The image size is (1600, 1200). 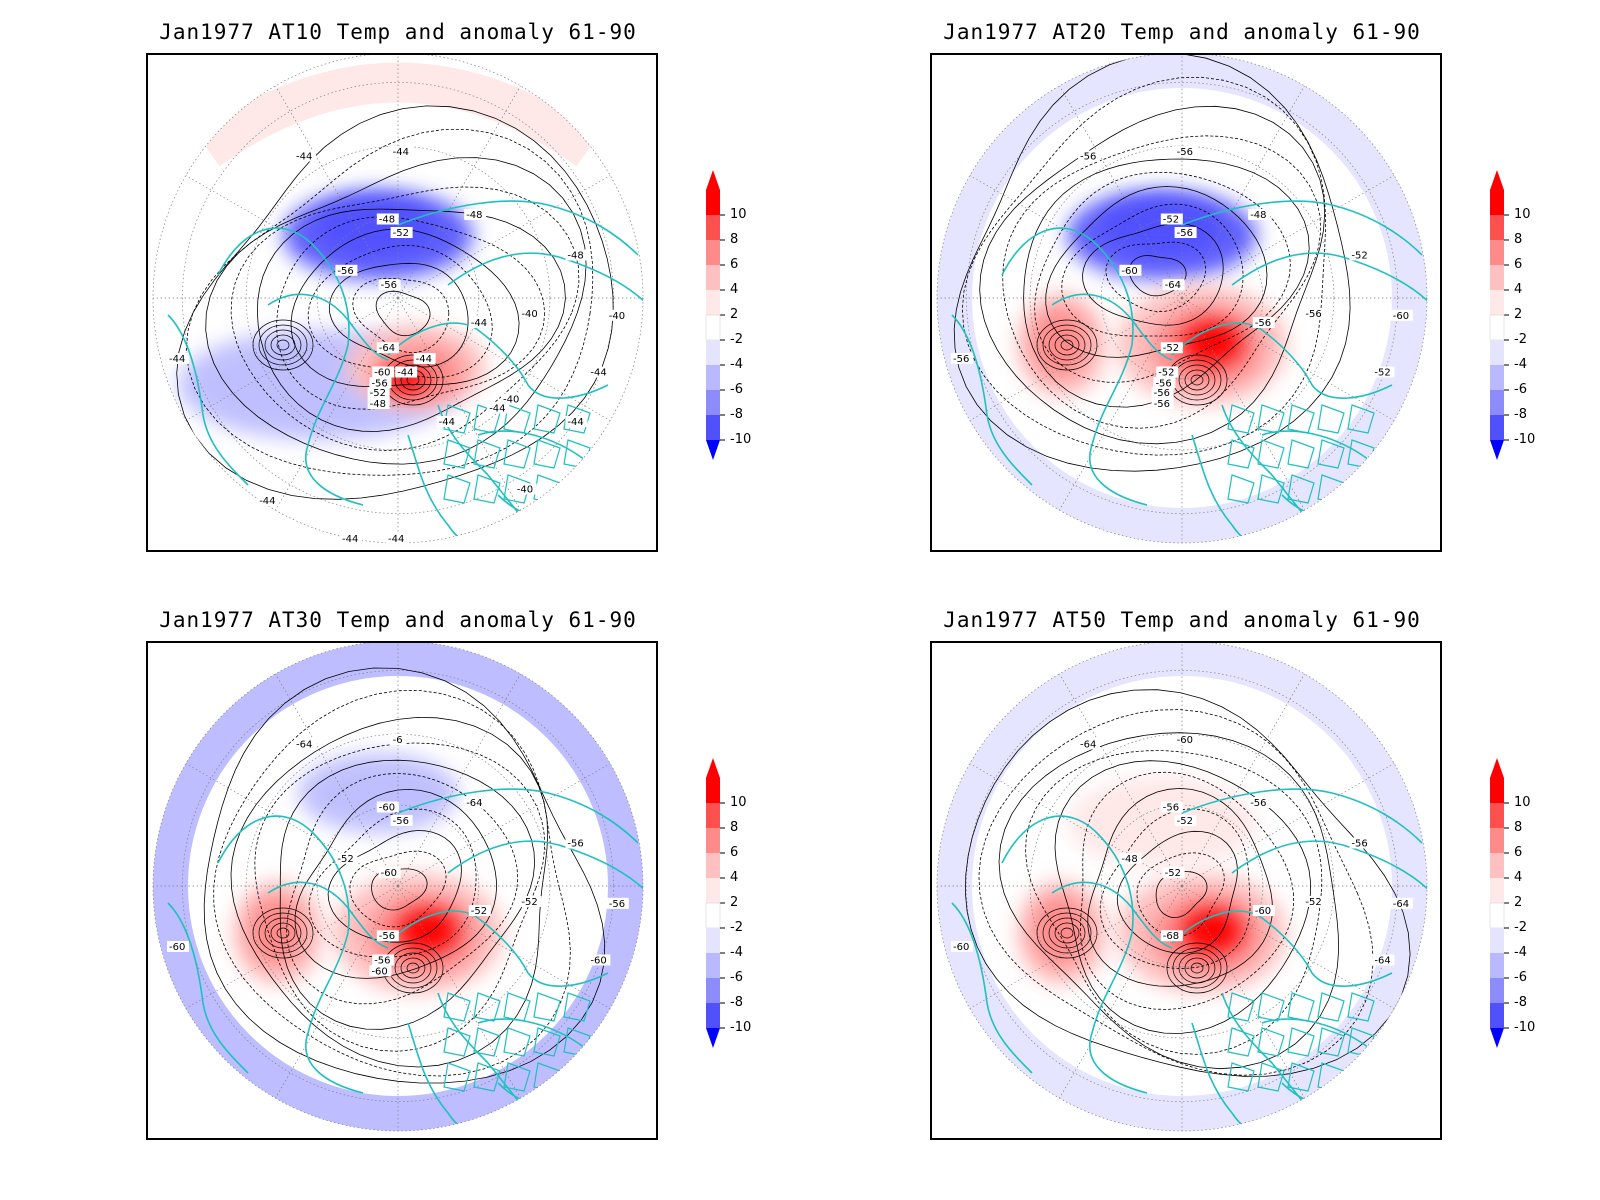 I want to click on map-boundary-circle, so click(x=1182, y=887).